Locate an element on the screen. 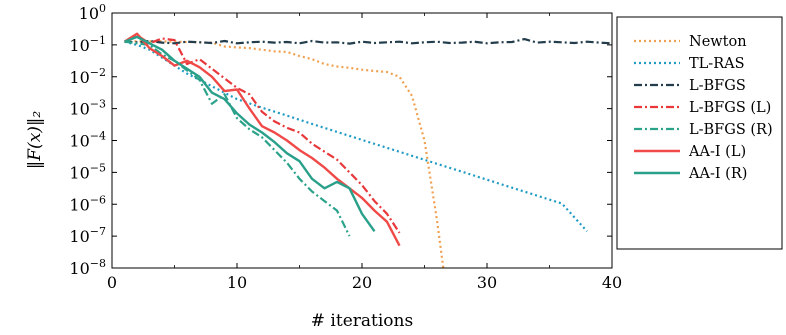  y-tick-label: 10⁻¹ is located at coordinates (87, 44).